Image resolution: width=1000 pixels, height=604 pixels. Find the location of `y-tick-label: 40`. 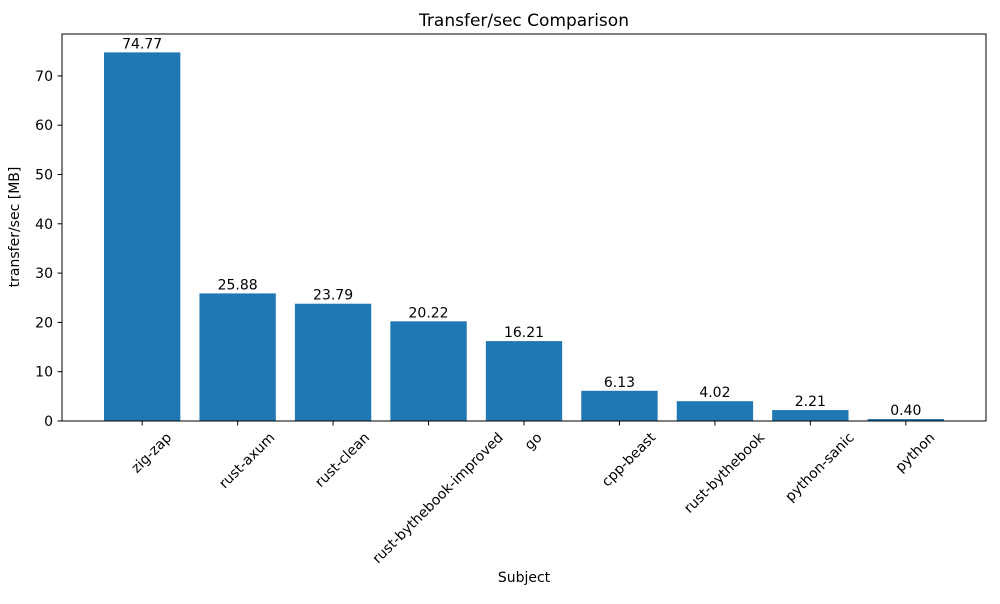

y-tick-label: 40 is located at coordinates (44, 225).